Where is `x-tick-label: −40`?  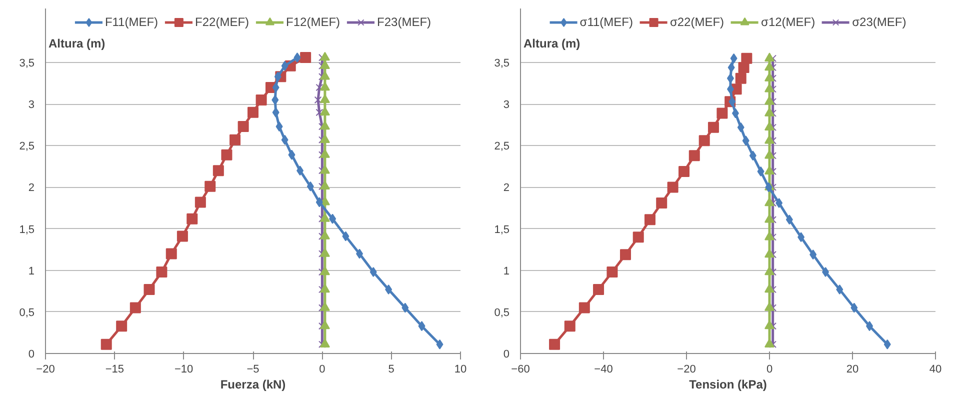
x-tick-label: −40 is located at coordinates (603, 370).